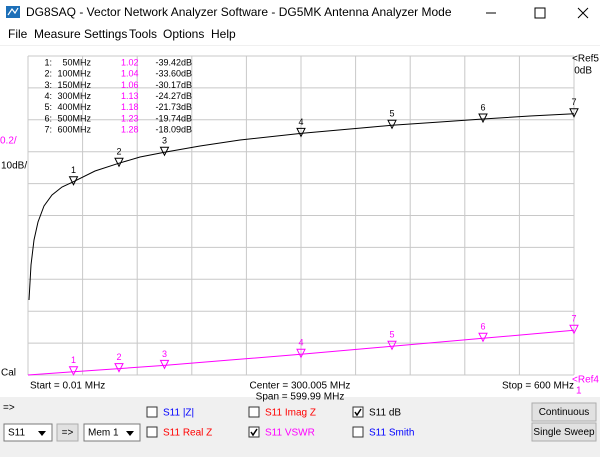 This screenshot has height=462, width=600. I want to click on param-select-arrow, so click(42, 433).